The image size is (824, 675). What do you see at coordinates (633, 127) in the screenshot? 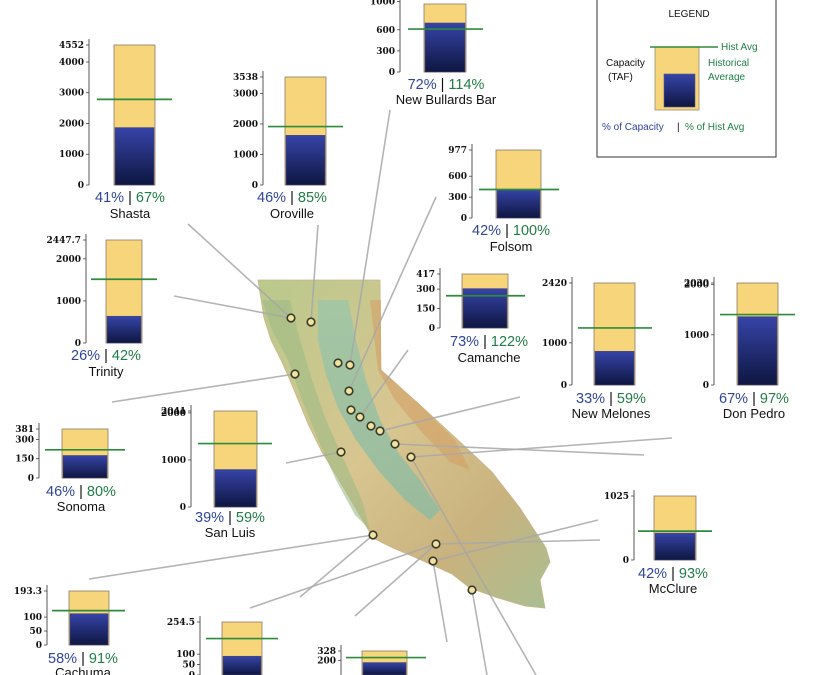
I see `legend-pct-capacity-label: % of Capacity` at bounding box center [633, 127].